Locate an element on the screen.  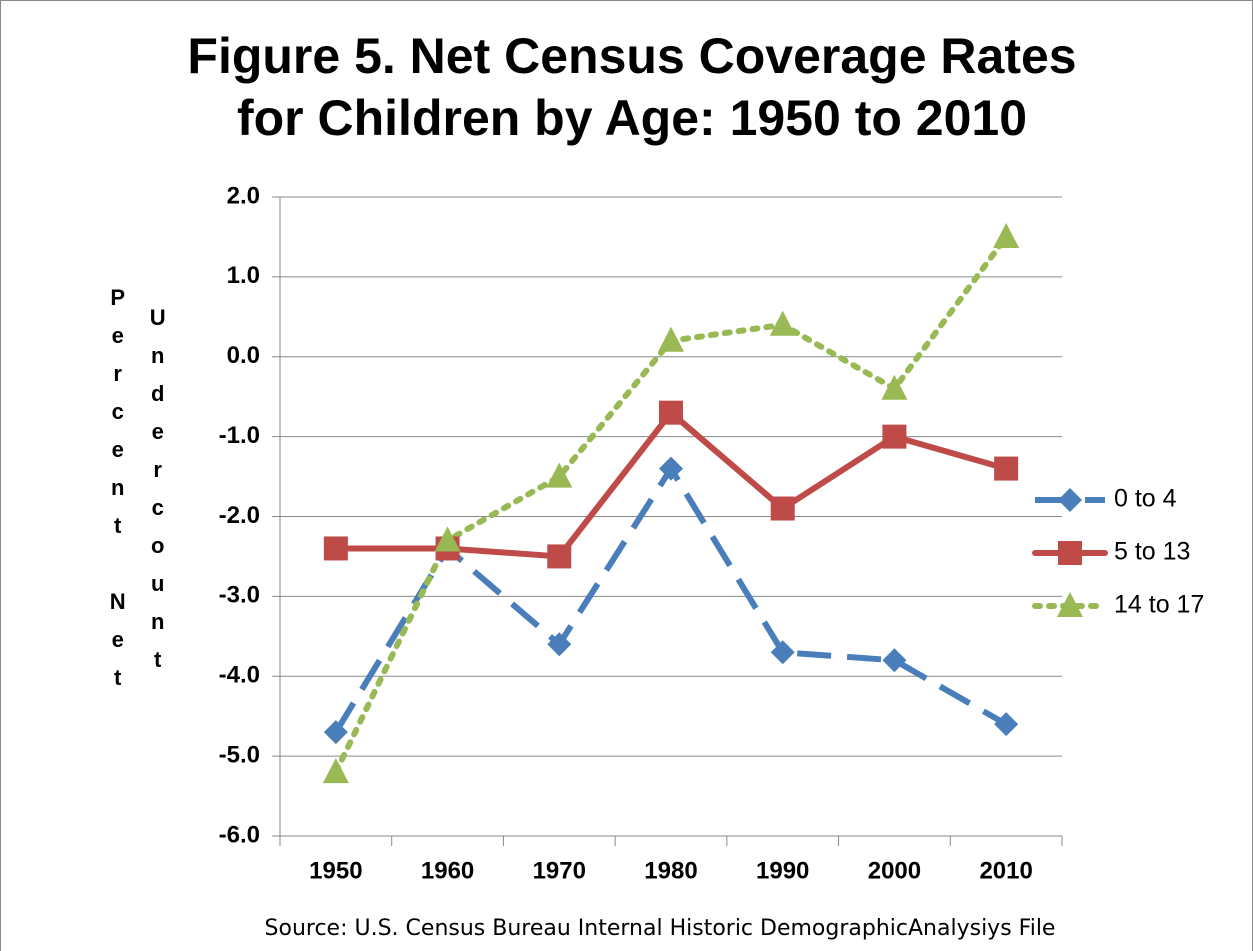
y-tick-label: -6.0 is located at coordinates (239, 834).